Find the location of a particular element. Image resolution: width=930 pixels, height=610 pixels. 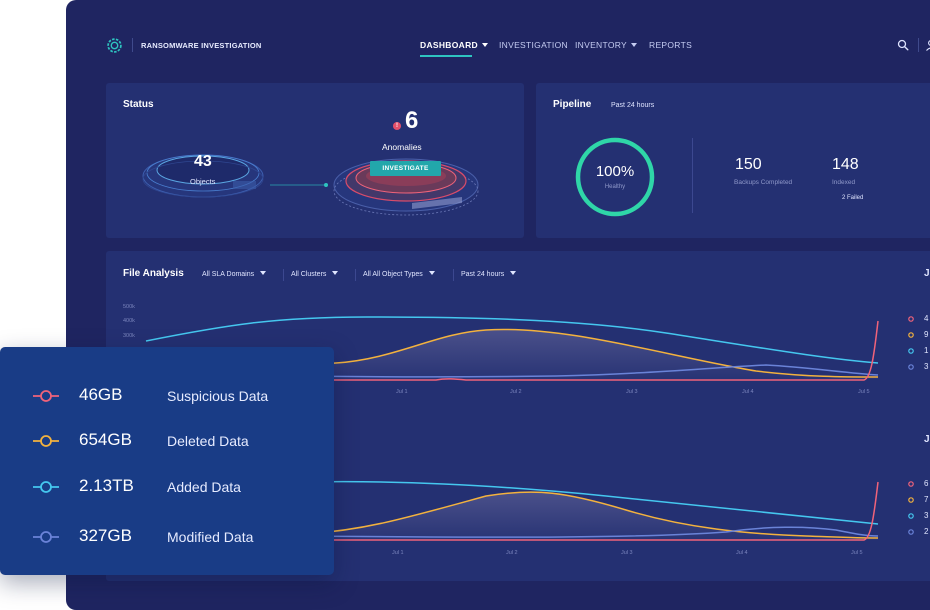

deleted-area is located at coordinates (592, 516).